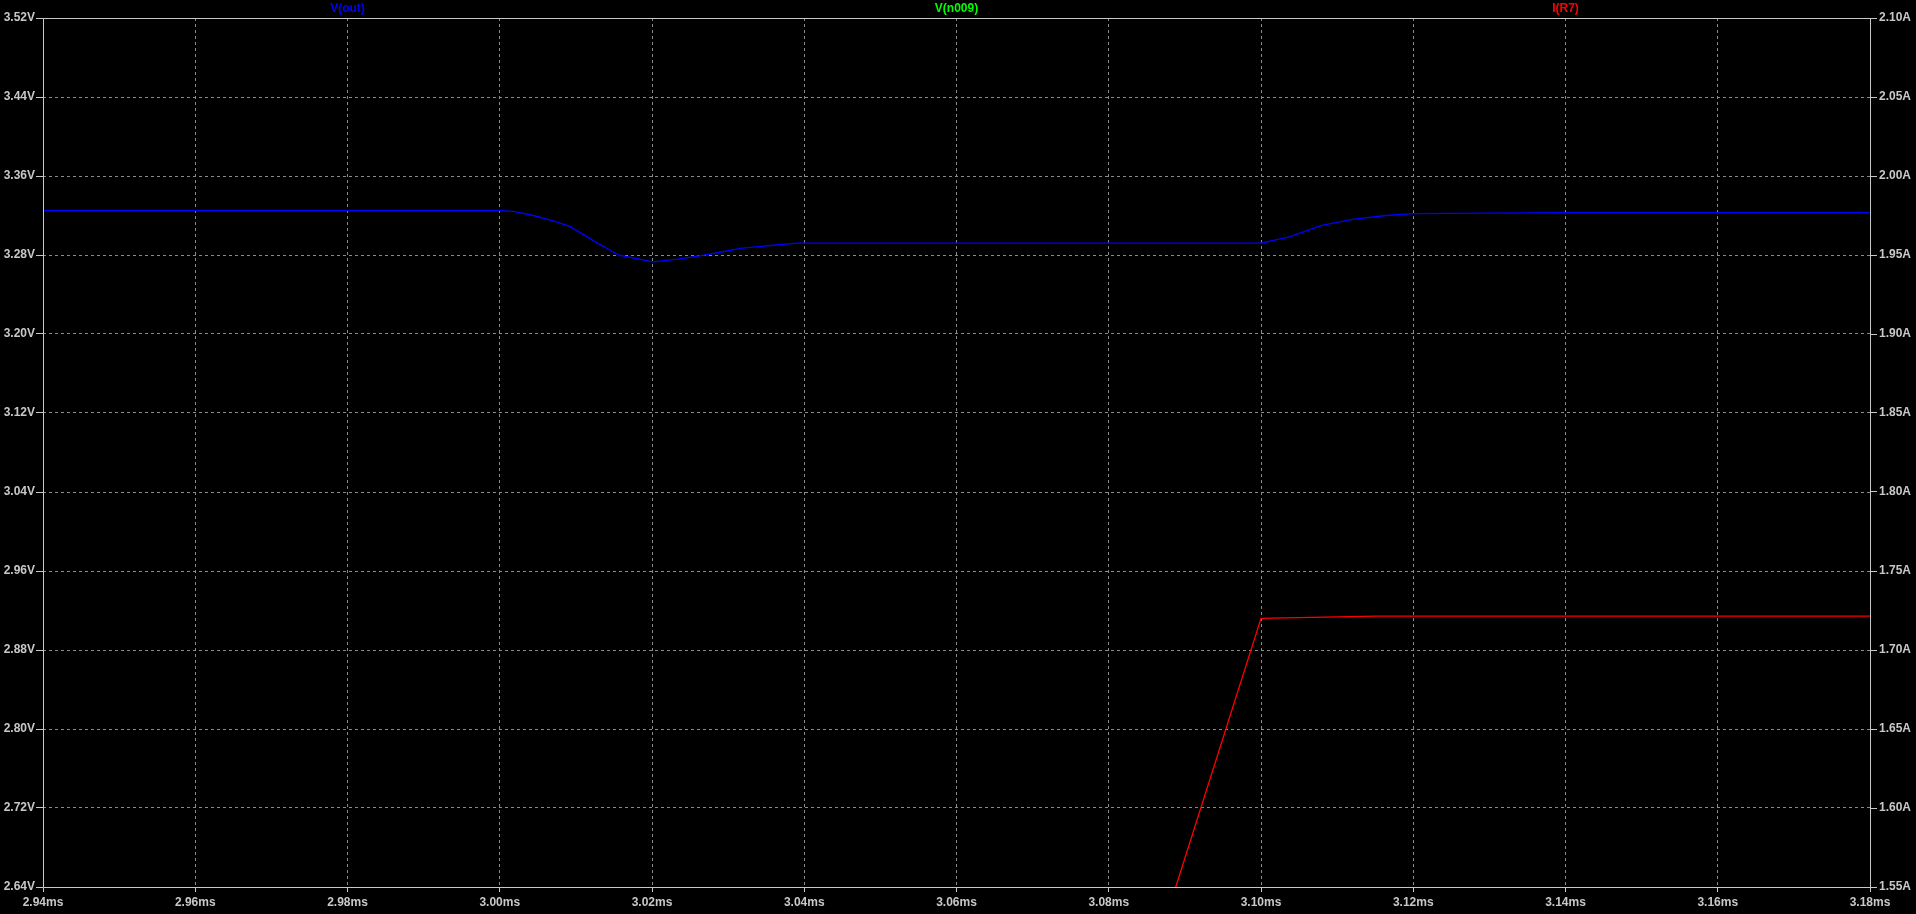 This screenshot has height=914, width=1916. I want to click on x-tick-label: 3.10ms, so click(1261, 901).